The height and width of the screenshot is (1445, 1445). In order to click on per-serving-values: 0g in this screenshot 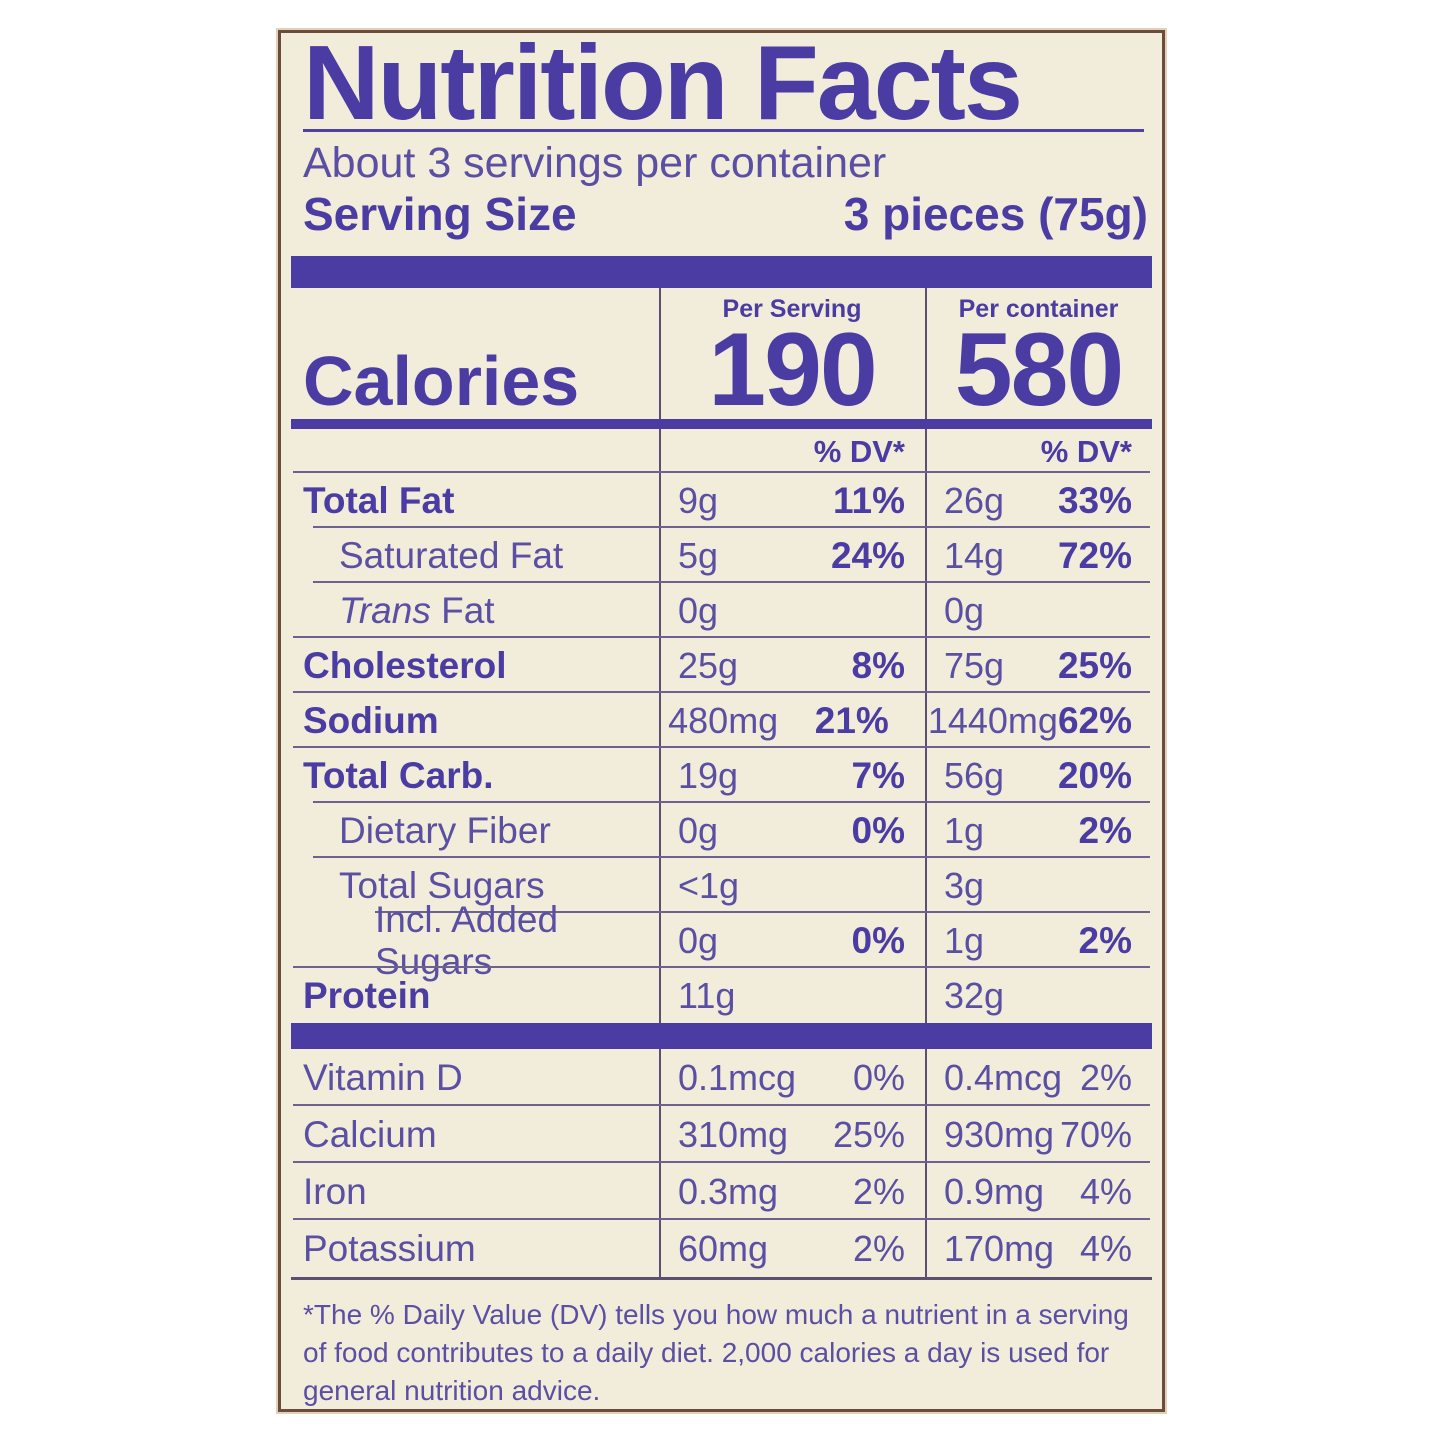, I will do `click(792, 610)`.